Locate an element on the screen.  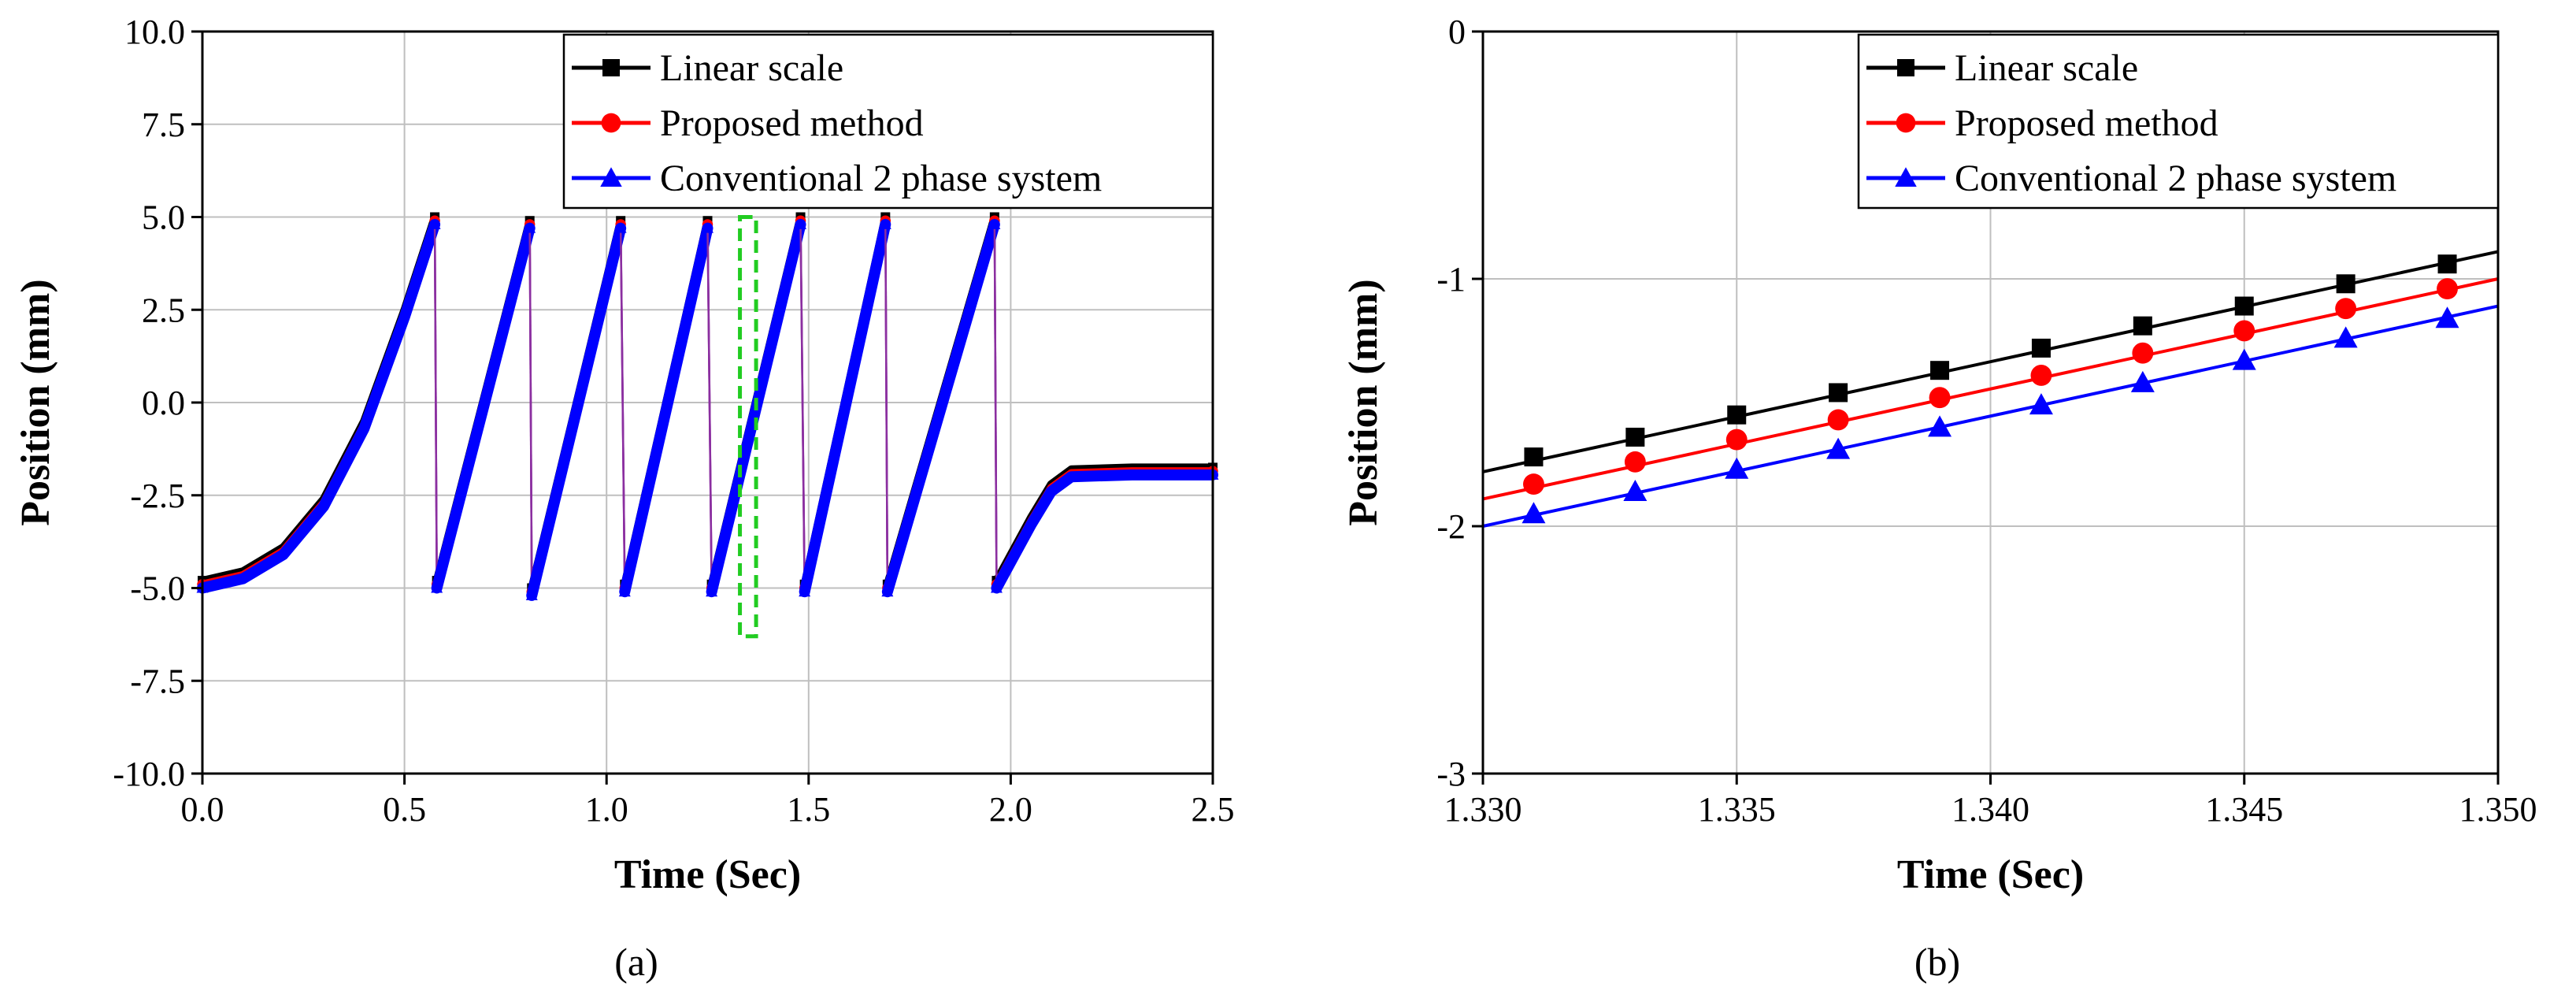
y-tick-label: 0 is located at coordinates (1457, 32).